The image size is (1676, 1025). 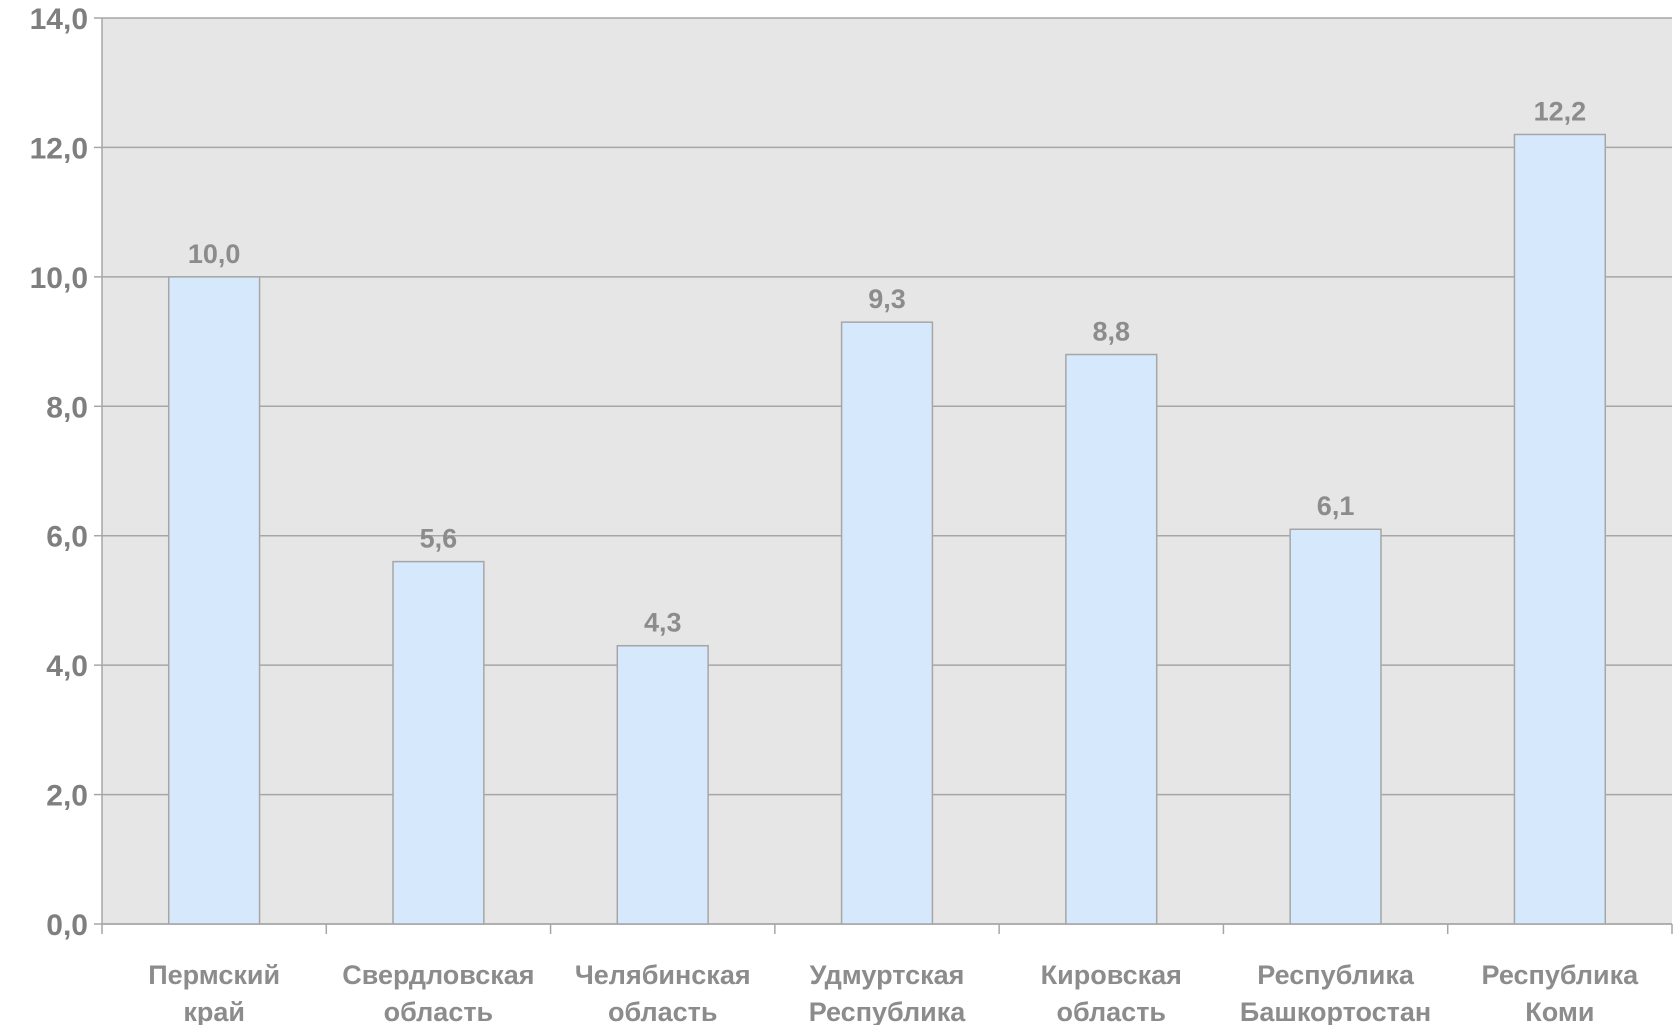 What do you see at coordinates (1335, 992) in the screenshot?
I see `x-tick-label: Республика Башкортостан` at bounding box center [1335, 992].